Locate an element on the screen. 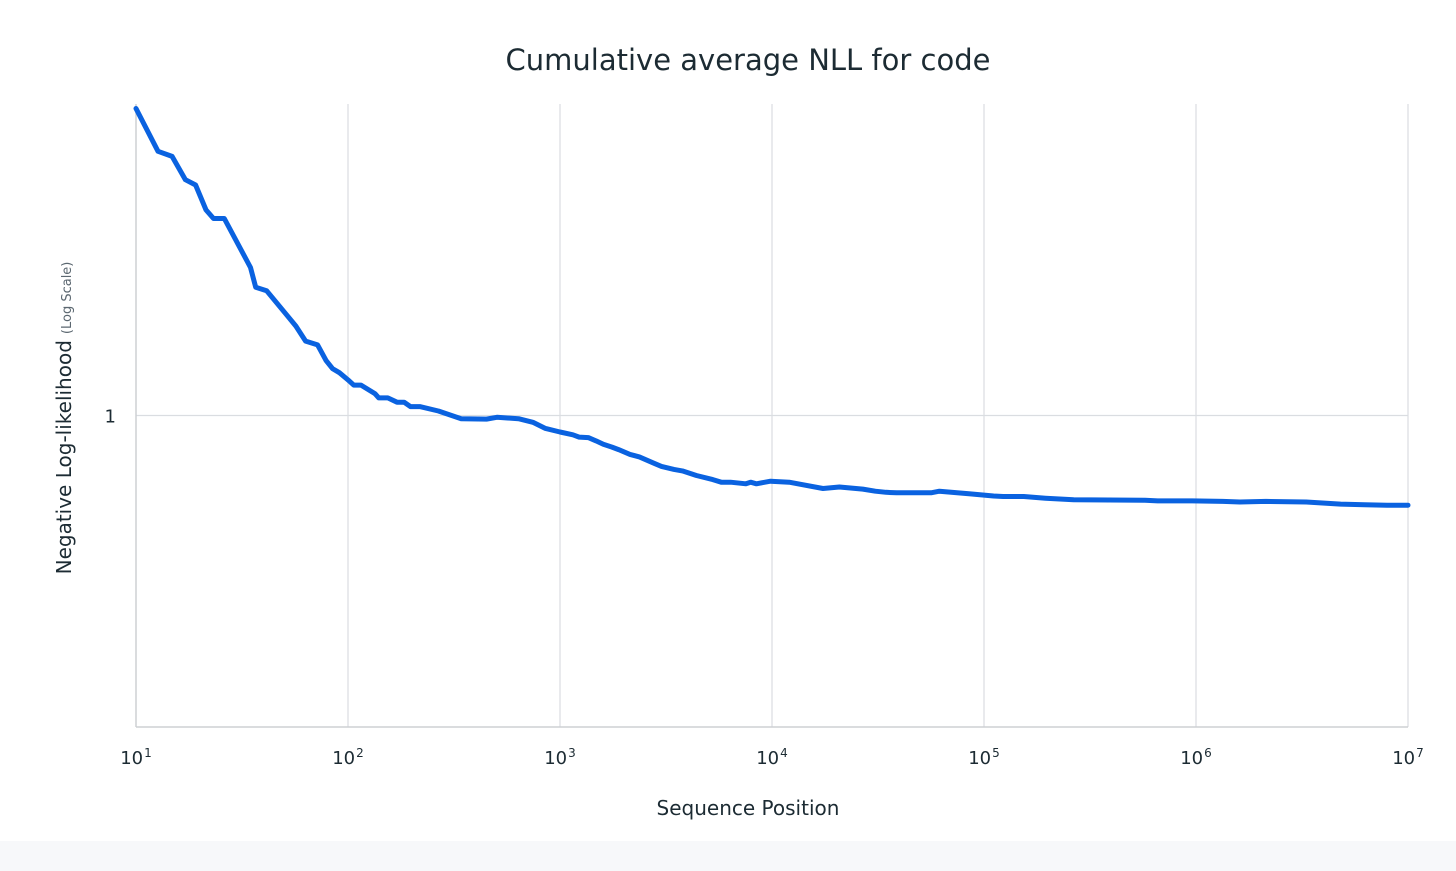 This screenshot has width=1456, height=871. x-tick-exponent: 3 is located at coordinates (572, 753).